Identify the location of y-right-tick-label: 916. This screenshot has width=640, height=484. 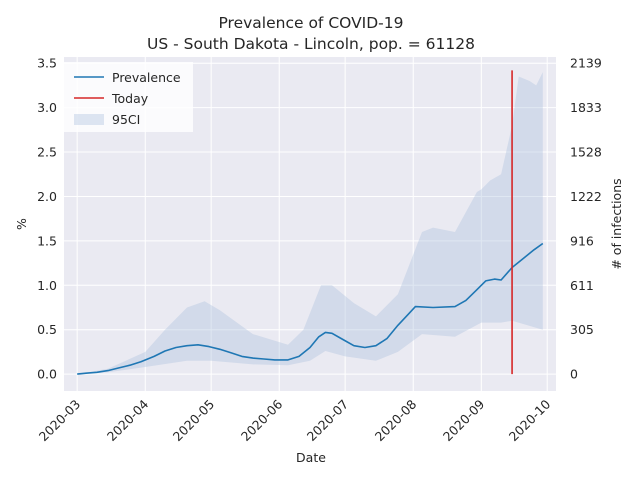
(582, 240).